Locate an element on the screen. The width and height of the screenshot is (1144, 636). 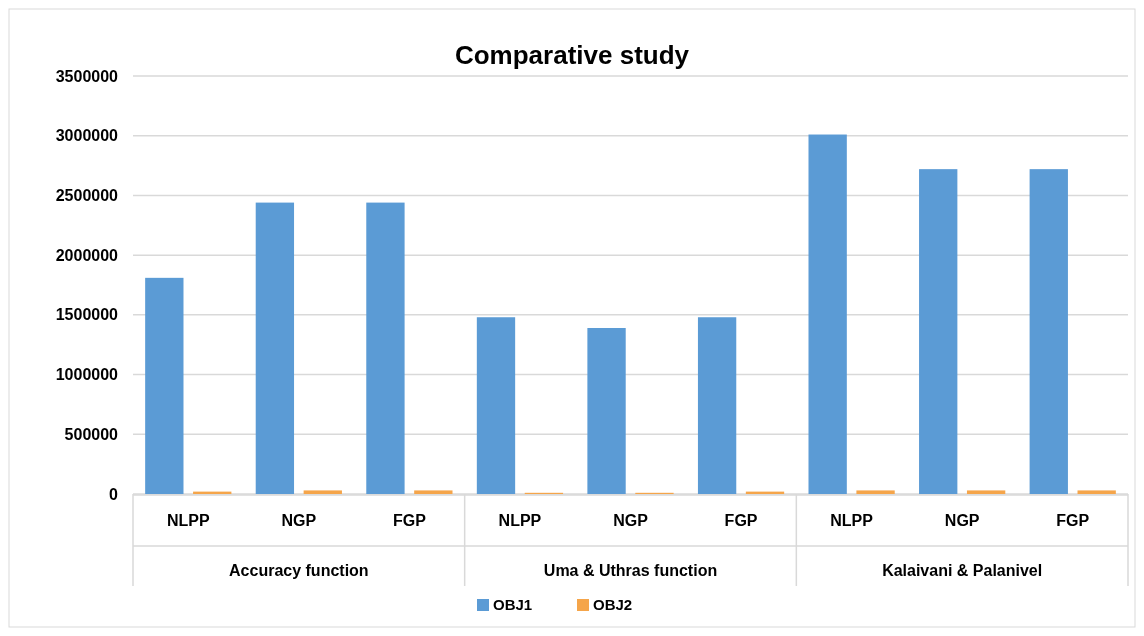
y-tick-label: 2000000 is located at coordinates (87, 255).